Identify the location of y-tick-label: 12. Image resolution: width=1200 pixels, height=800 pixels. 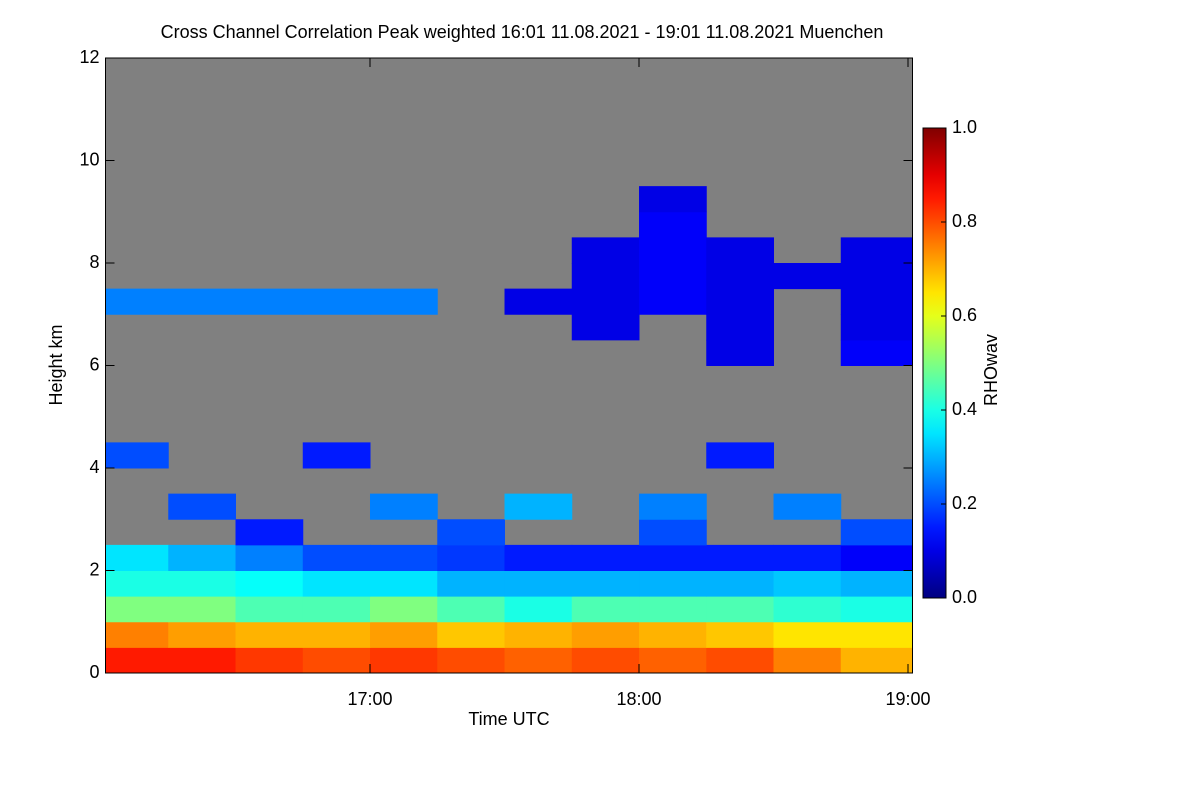
(89, 57).